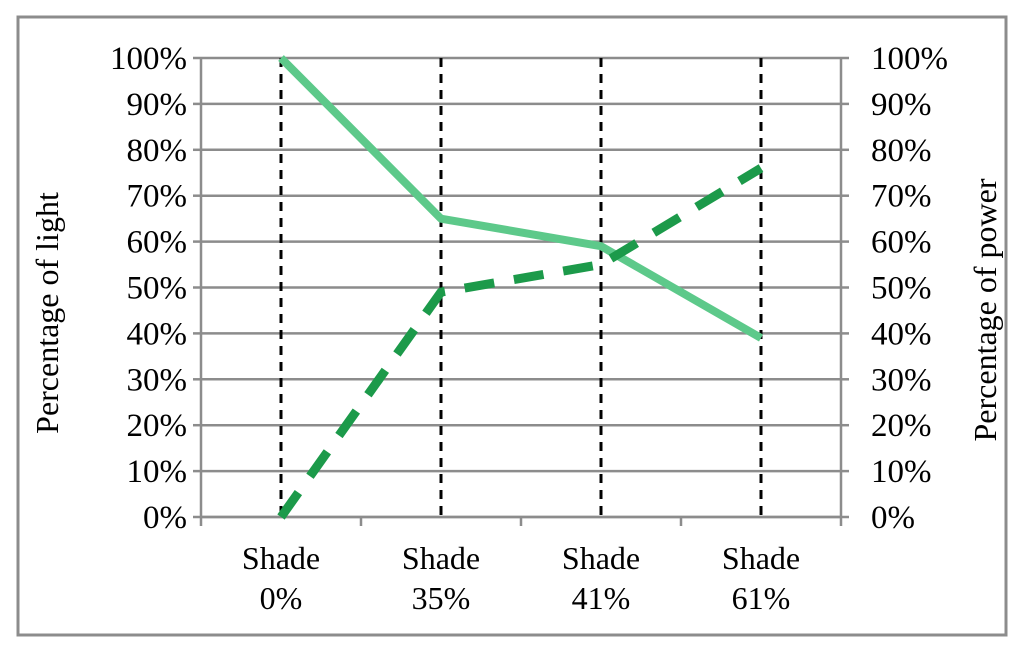  What do you see at coordinates (157, 197) in the screenshot?
I see `y-tick-label-left: 70%` at bounding box center [157, 197].